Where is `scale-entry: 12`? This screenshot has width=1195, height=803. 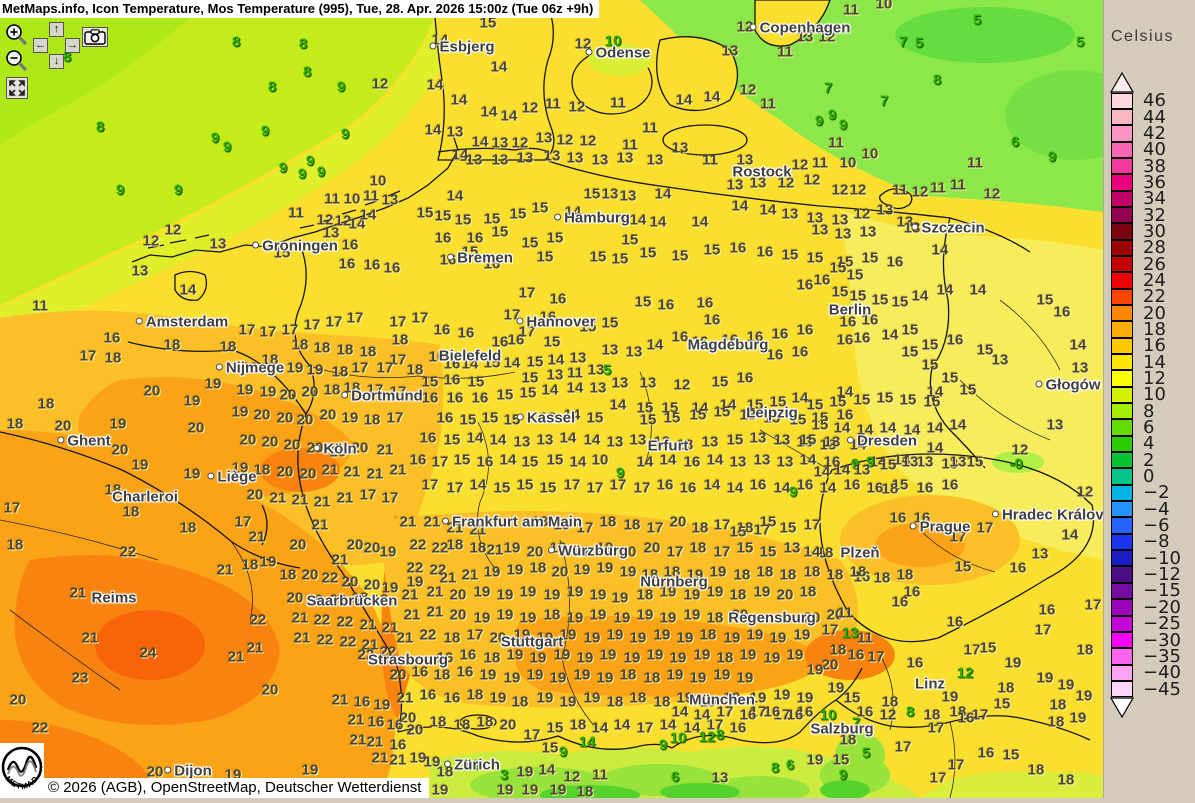
scale-entry: 12 is located at coordinates (1146, 379).